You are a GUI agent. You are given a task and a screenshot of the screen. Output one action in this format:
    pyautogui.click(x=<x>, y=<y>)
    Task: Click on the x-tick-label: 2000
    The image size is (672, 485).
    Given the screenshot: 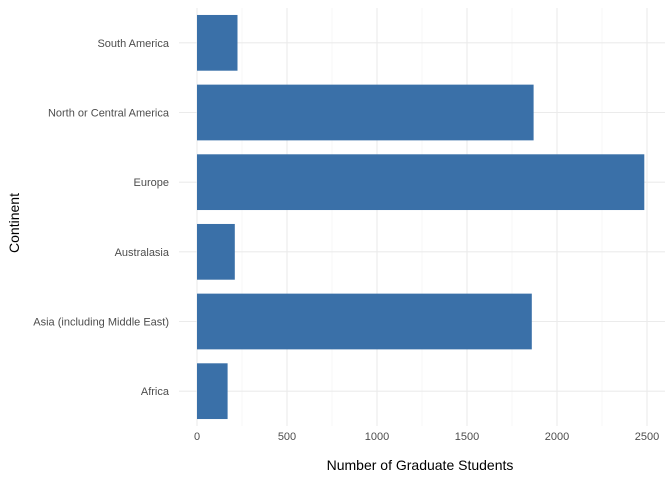 What is the action you would take?
    pyautogui.click(x=557, y=437)
    